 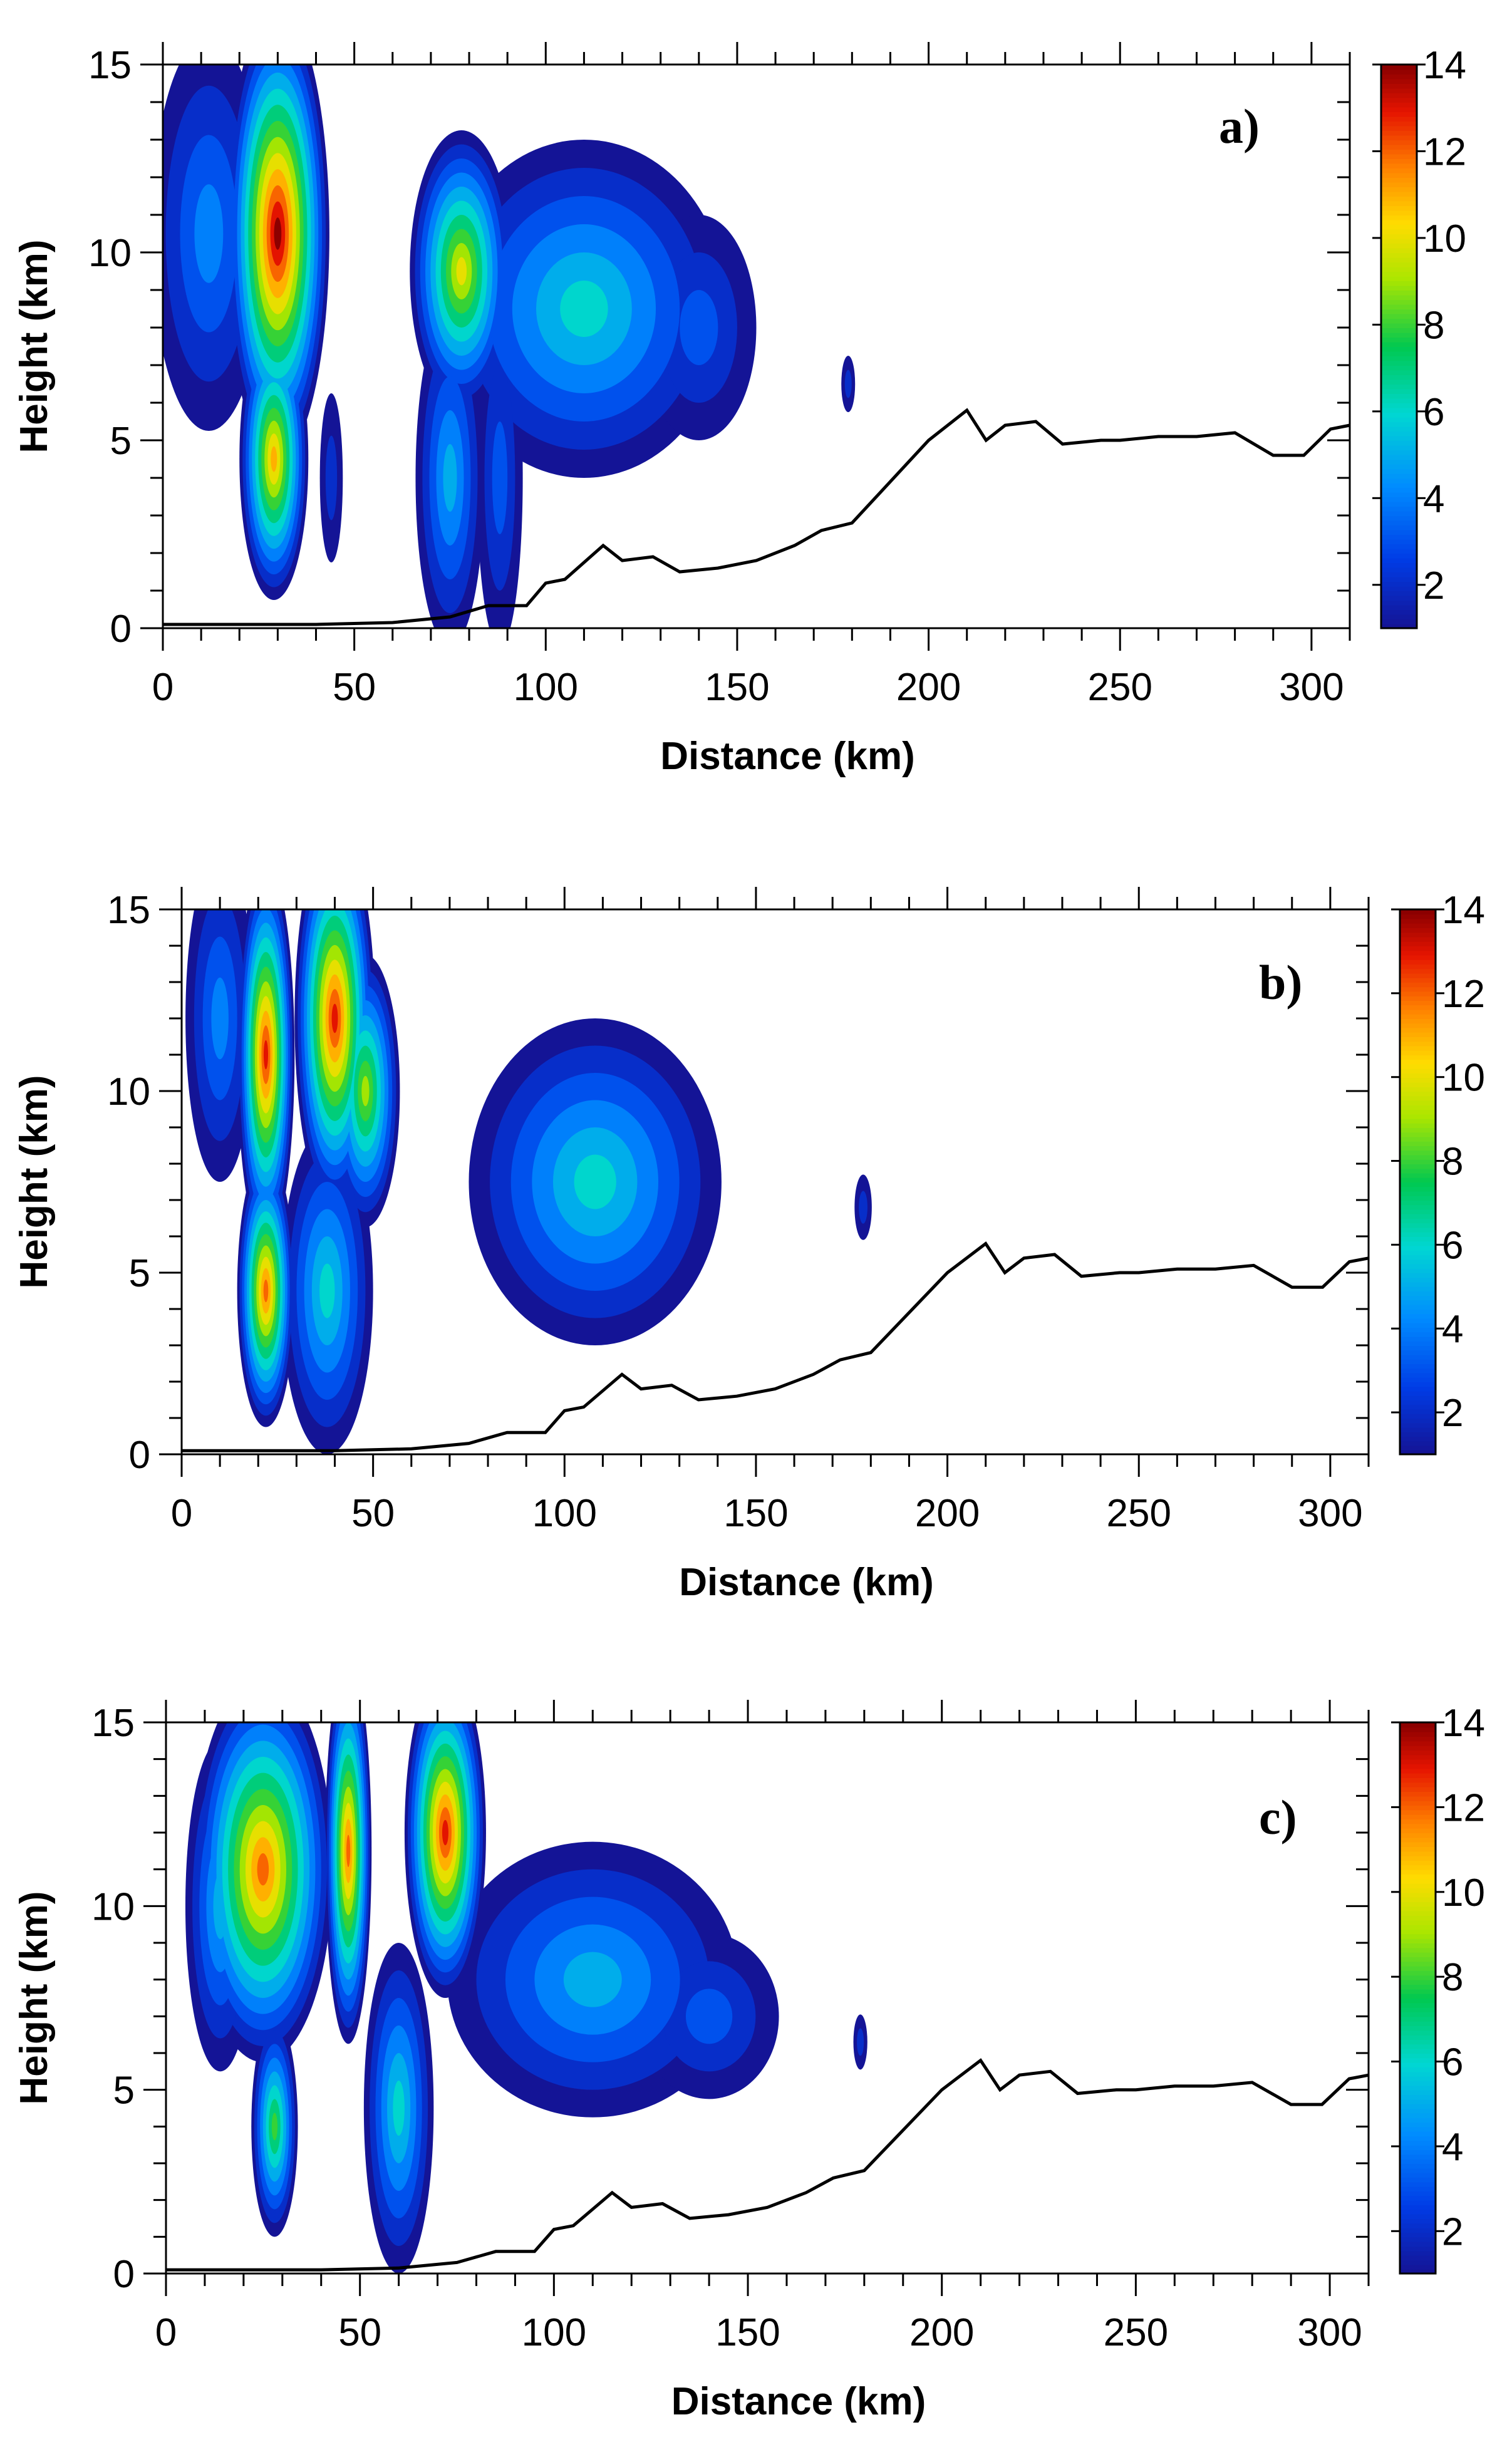 I want to click on colorbar-frame, so click(x=1399, y=346).